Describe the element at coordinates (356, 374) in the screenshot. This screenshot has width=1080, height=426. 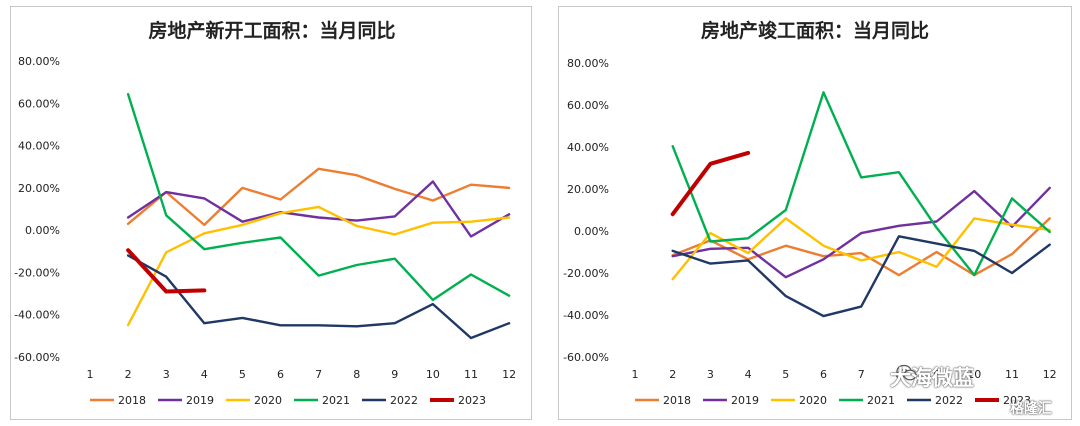
I see `x-tick-label: 8` at that location.